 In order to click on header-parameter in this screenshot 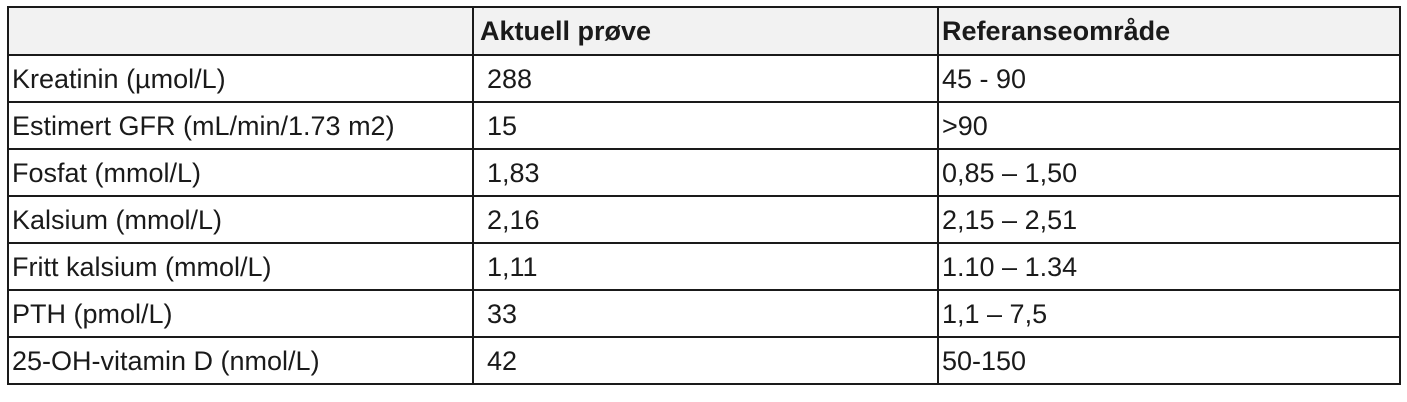, I will do `click(240, 31)`.